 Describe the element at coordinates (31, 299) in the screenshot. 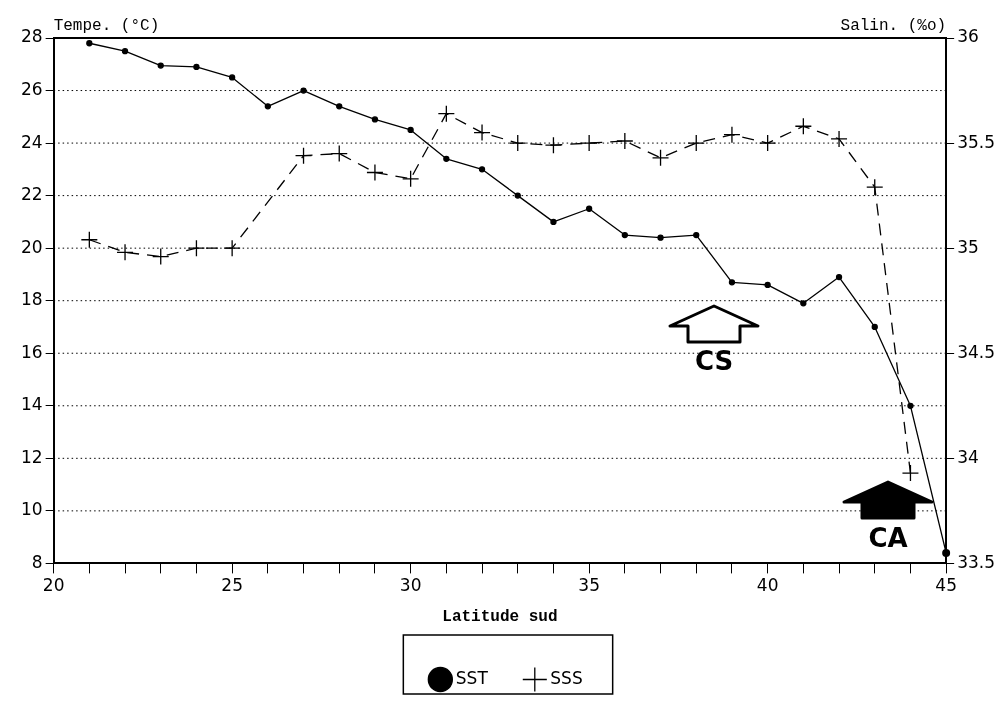

I see `y-tick-label: 18` at that location.